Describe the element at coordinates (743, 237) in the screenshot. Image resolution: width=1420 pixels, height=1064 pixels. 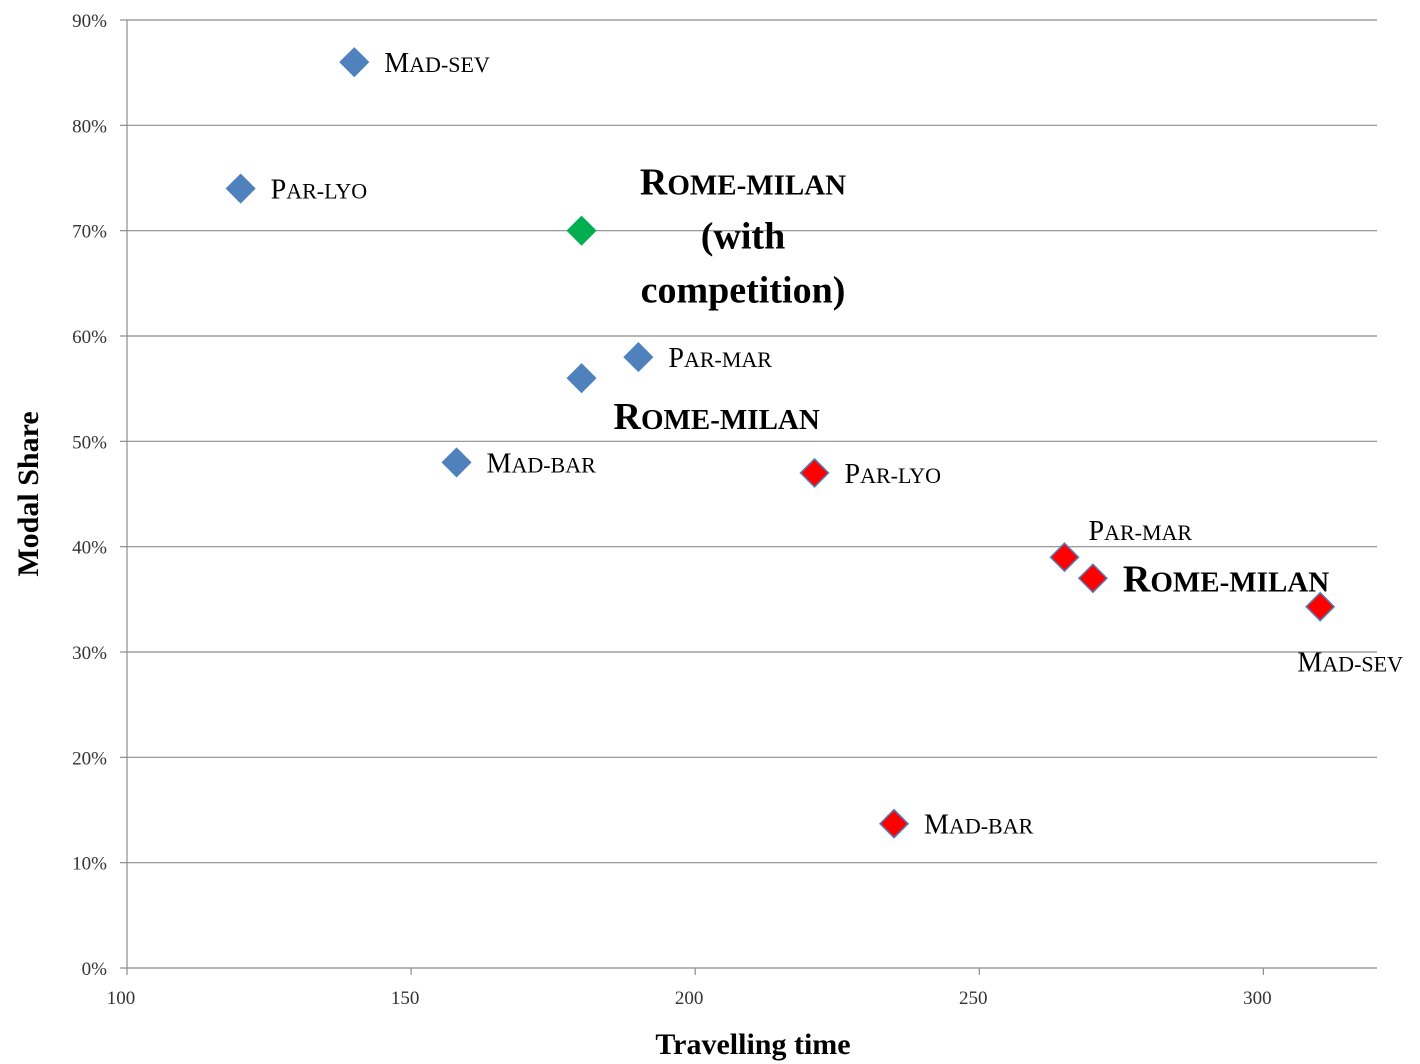
I see `data-label: ROME-MILAN (with competition)` at that location.